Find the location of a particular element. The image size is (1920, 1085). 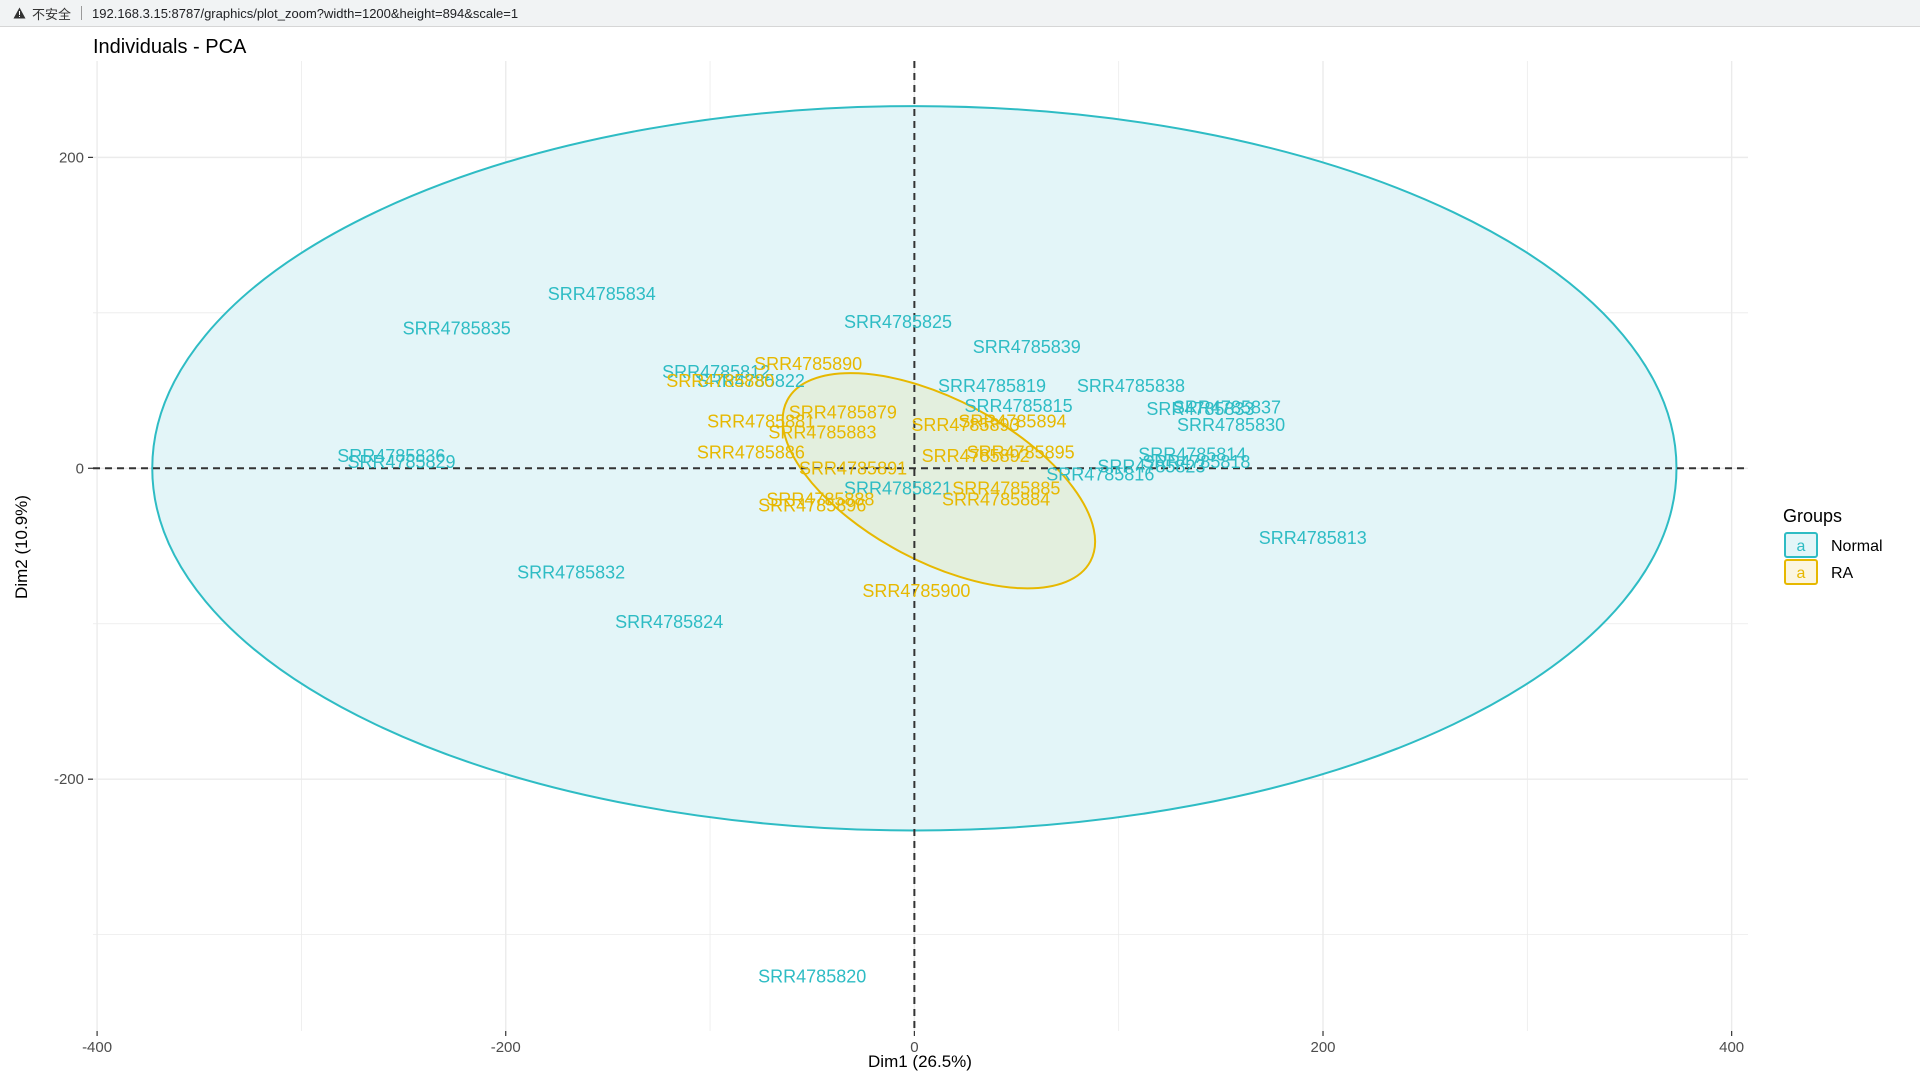

point-label: SRR4785881 is located at coordinates (761, 422).